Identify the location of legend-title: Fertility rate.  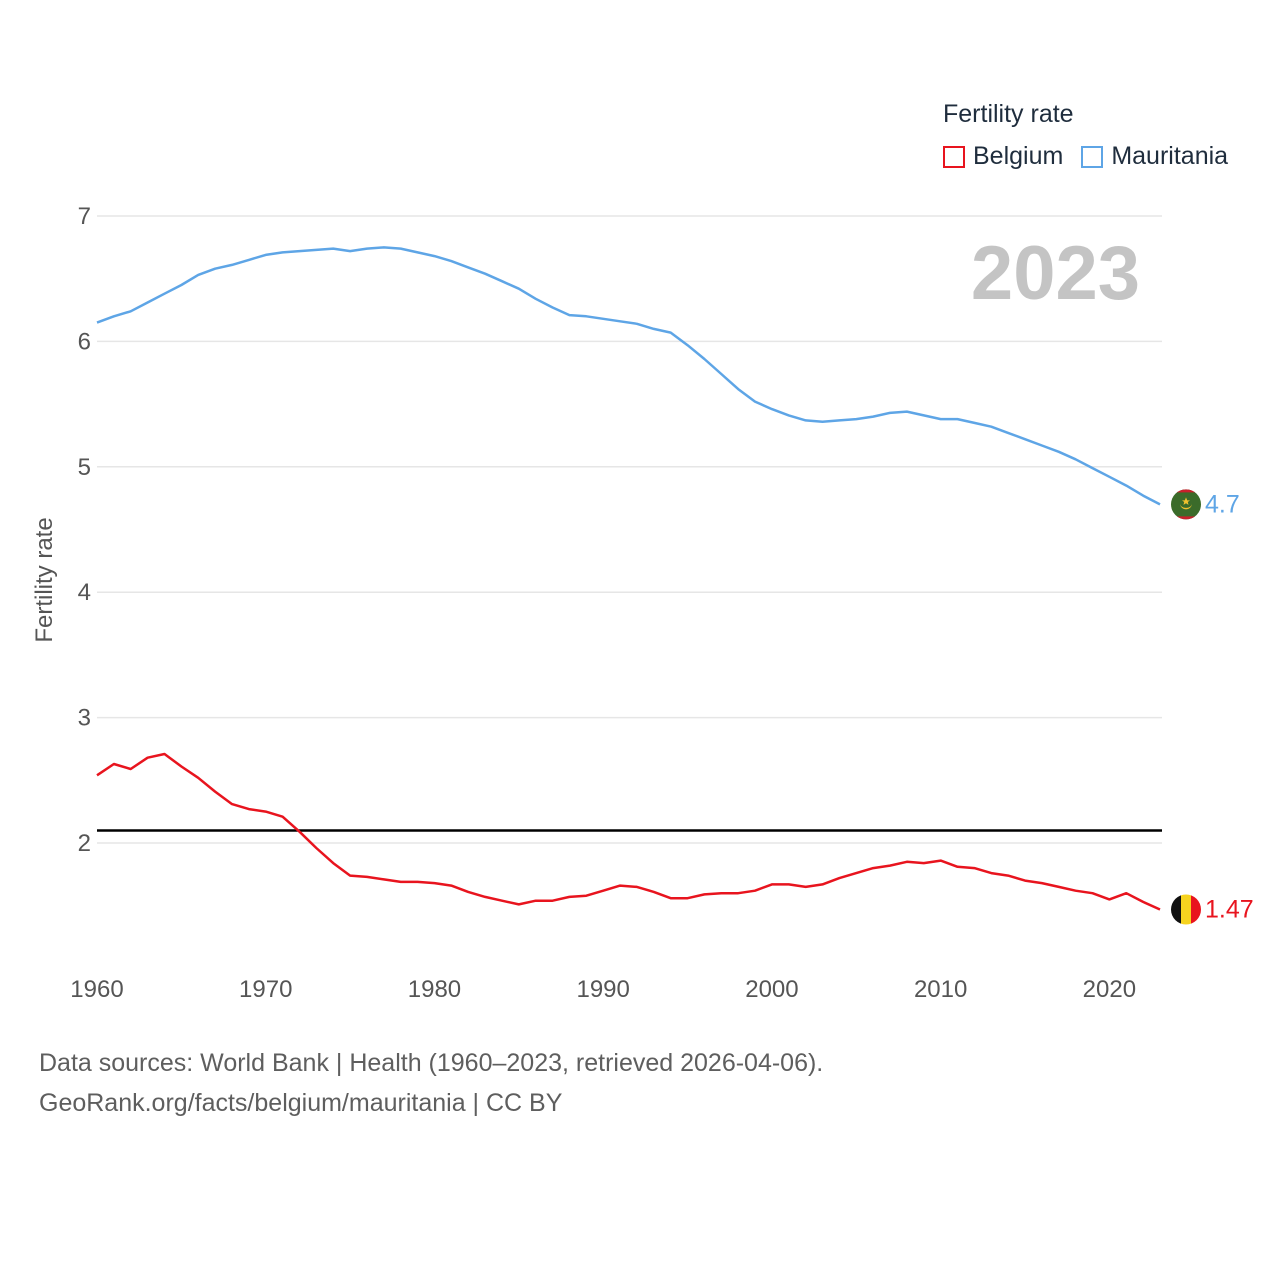
(1008, 114).